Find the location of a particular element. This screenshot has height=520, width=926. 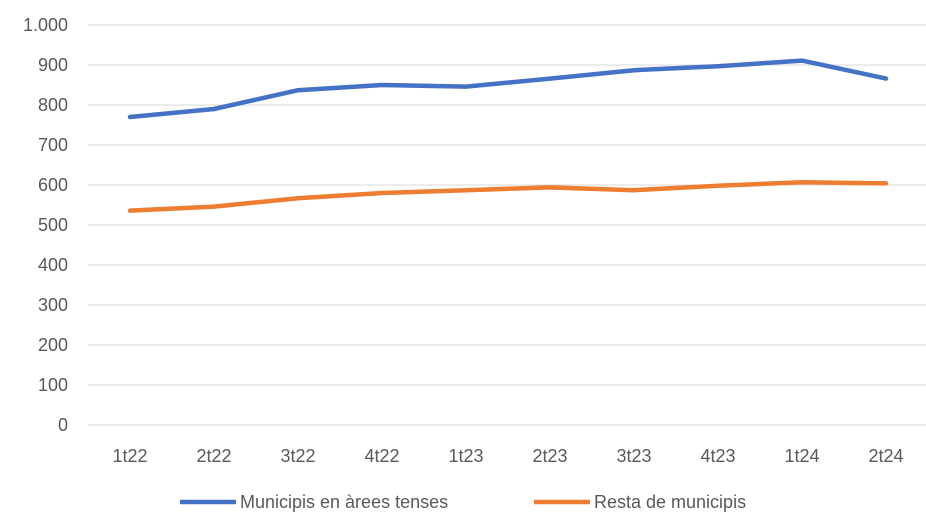

x-tick-label: 4t22 is located at coordinates (381, 456).